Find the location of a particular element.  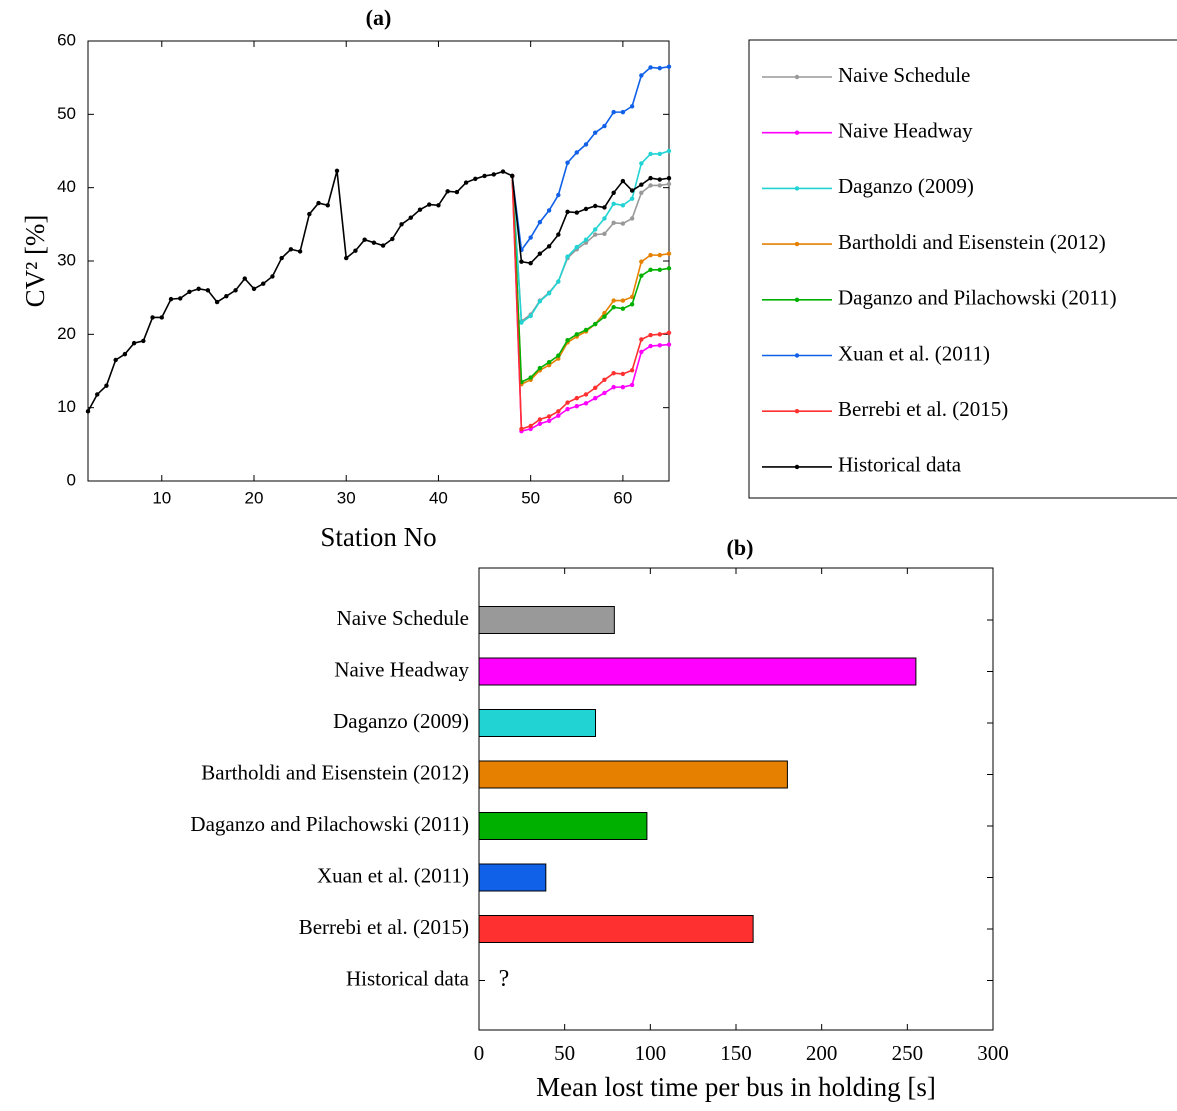

y-tick-label: 60 is located at coordinates (66, 39).